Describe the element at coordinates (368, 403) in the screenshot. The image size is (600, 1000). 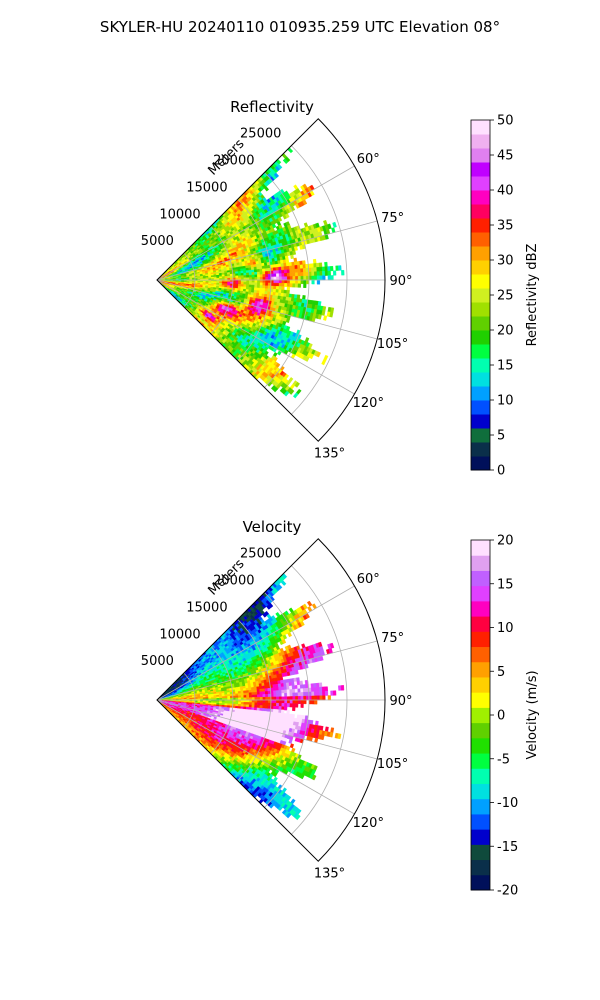
I see `azimuth-tick-label: 120°` at that location.